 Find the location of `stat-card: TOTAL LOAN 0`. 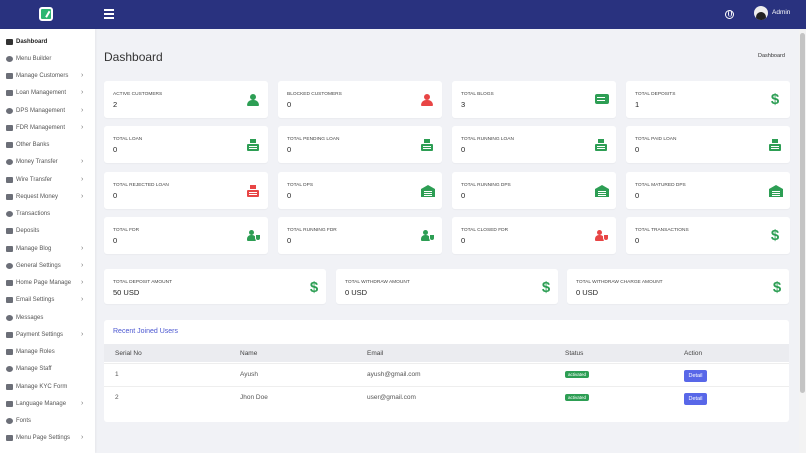

stat-card: TOTAL LOAN 0 is located at coordinates (186, 144).